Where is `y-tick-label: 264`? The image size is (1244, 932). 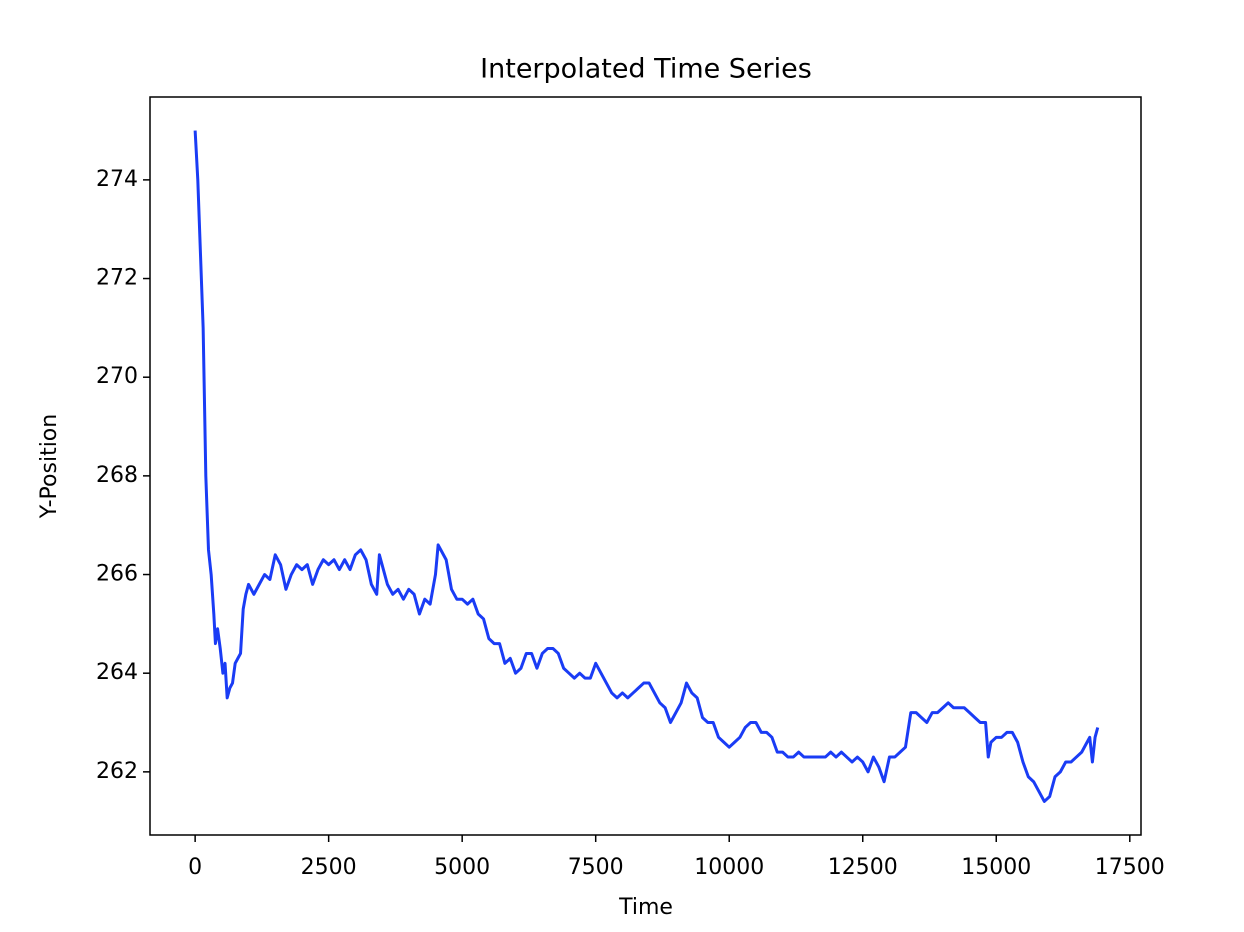 y-tick-label: 264 is located at coordinates (117, 672).